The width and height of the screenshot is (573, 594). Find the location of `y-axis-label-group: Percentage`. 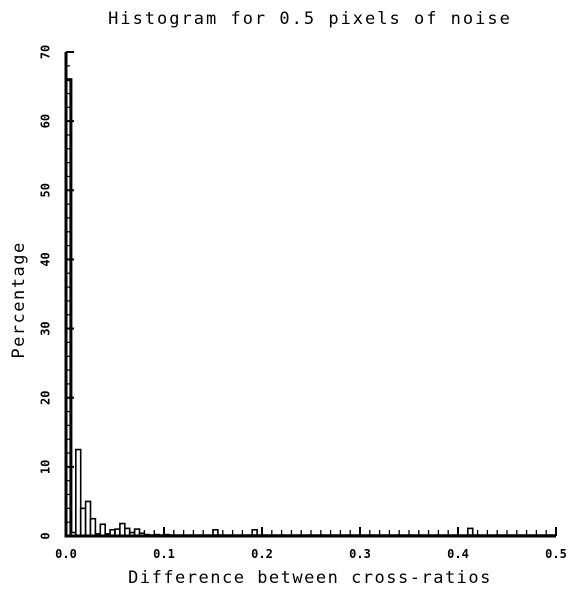

y-axis-label-group: Percentage is located at coordinates (19, 299).